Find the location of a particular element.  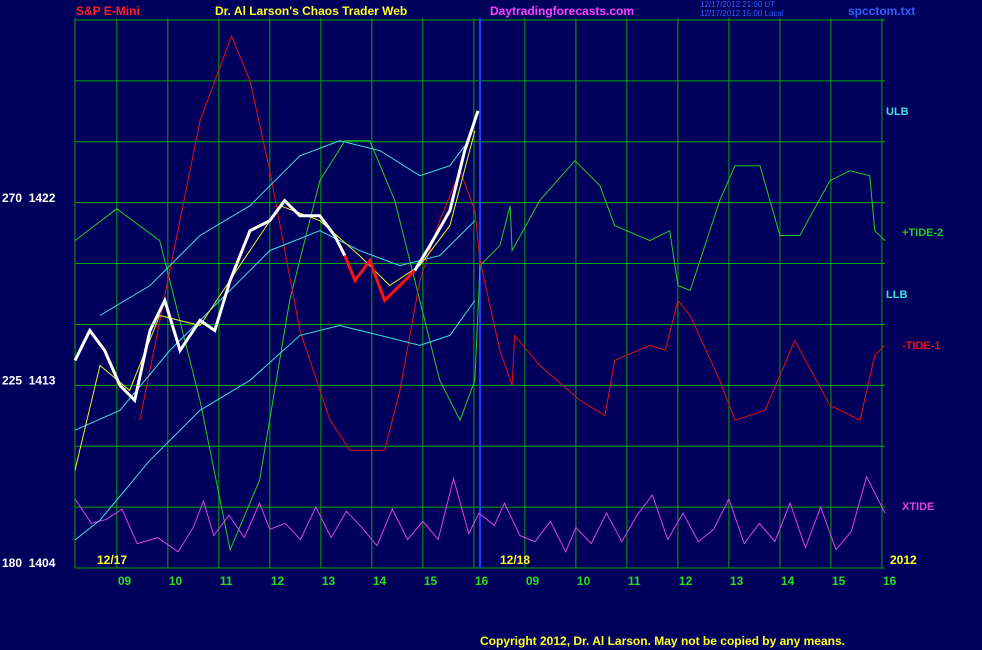

site-title: Dr. Al Larson's Chaos Trader Web is located at coordinates (311, 11).